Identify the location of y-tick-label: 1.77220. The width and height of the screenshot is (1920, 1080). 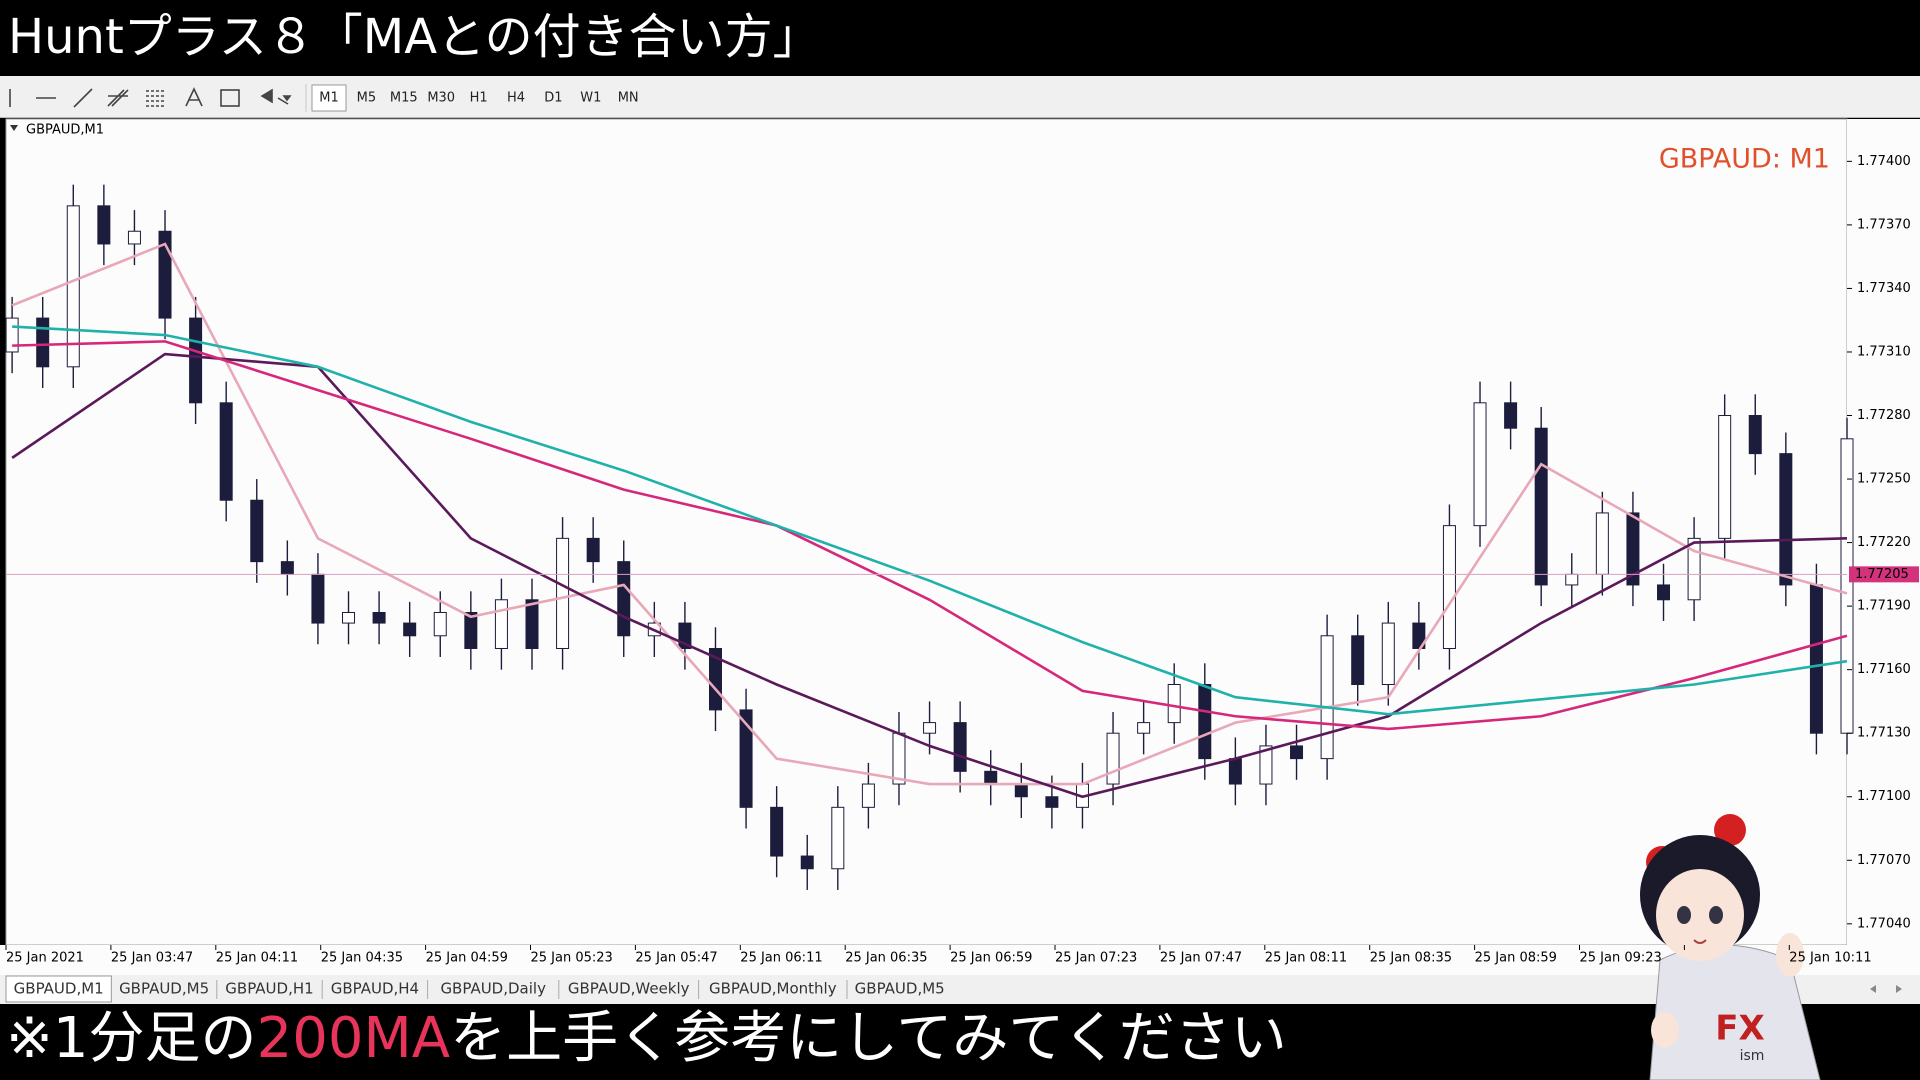
(1884, 542).